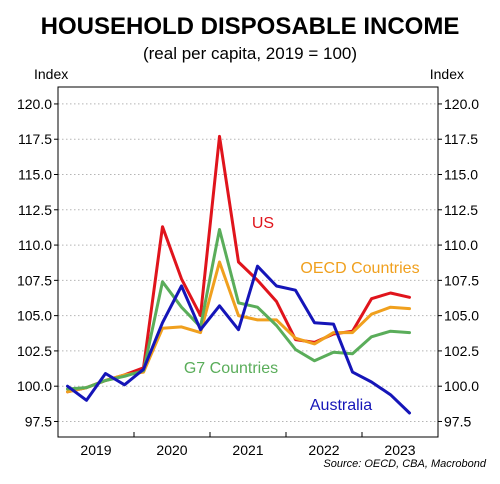  Describe the element at coordinates (51, 74) in the screenshot. I see `left-axis-unit: Index` at that location.